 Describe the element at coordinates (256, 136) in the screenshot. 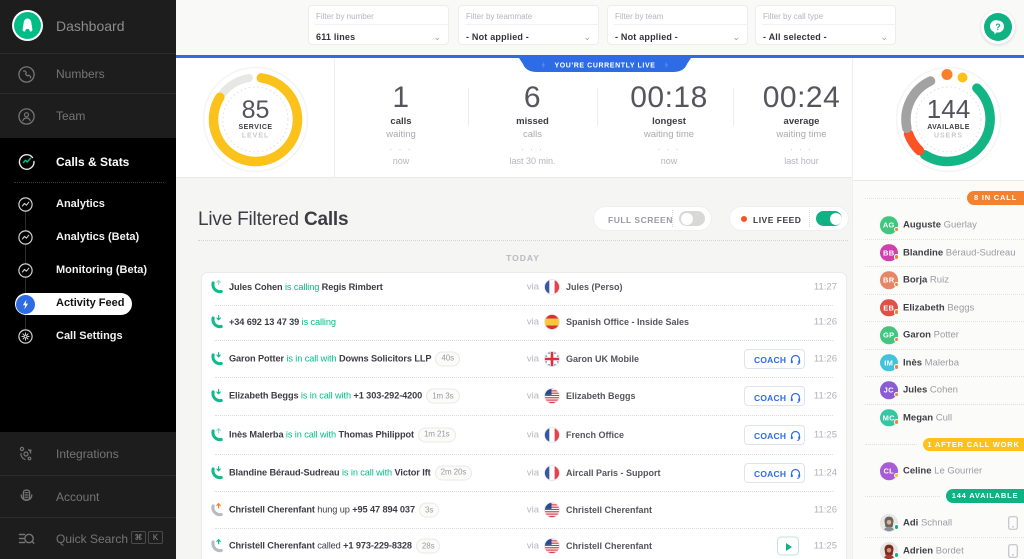

I see `svg-text: LEVEL` at that location.